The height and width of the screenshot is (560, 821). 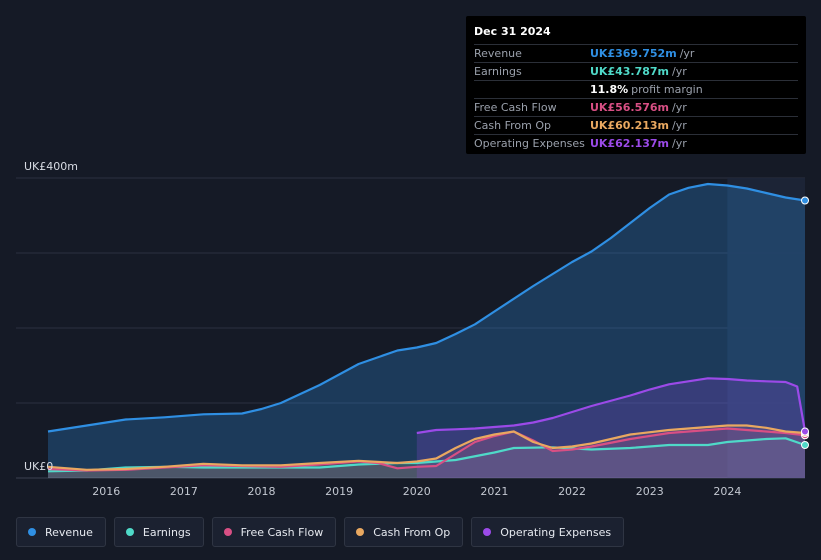 What do you see at coordinates (69, 532) in the screenshot?
I see `legend-label: Revenue` at bounding box center [69, 532].